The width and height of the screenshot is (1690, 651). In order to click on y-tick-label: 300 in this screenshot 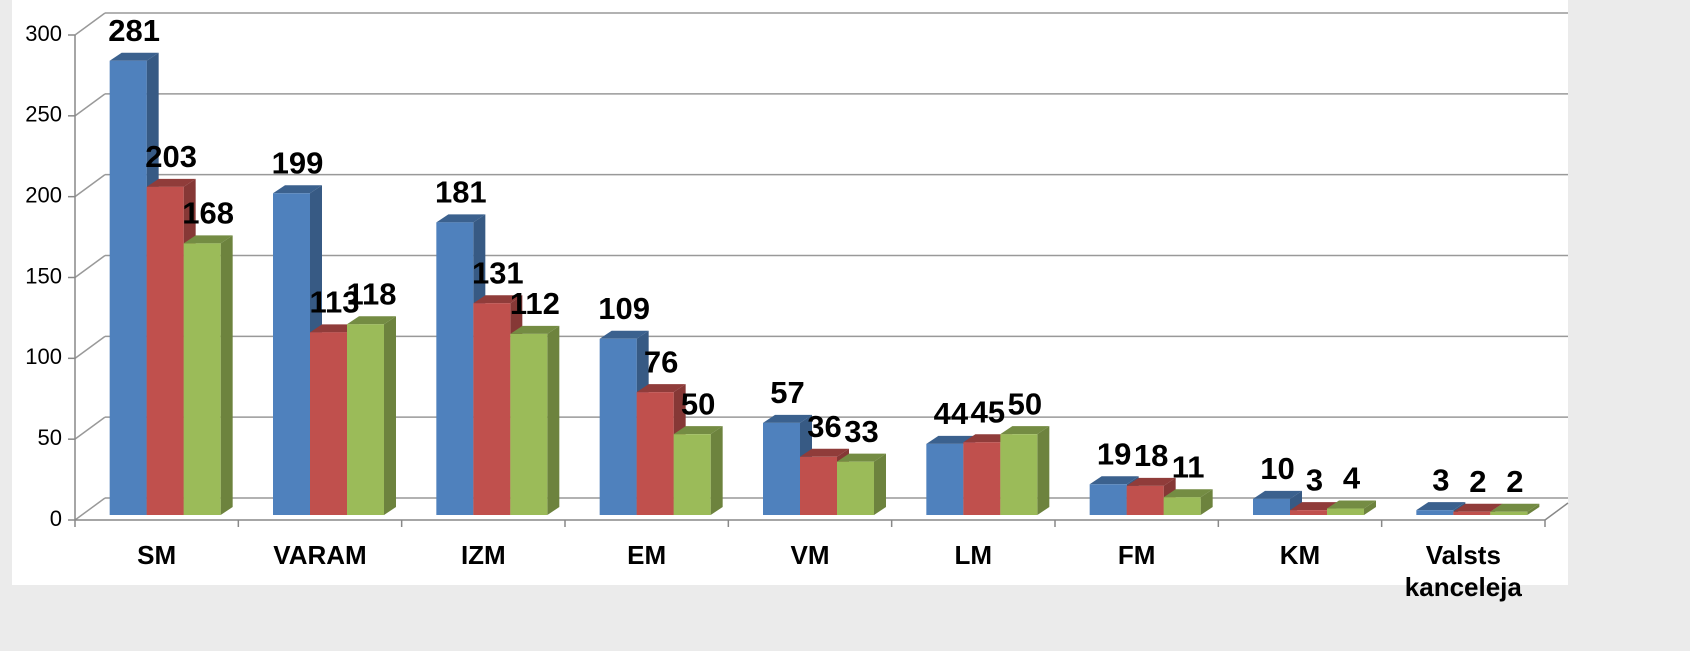, I will do `click(43, 33)`.